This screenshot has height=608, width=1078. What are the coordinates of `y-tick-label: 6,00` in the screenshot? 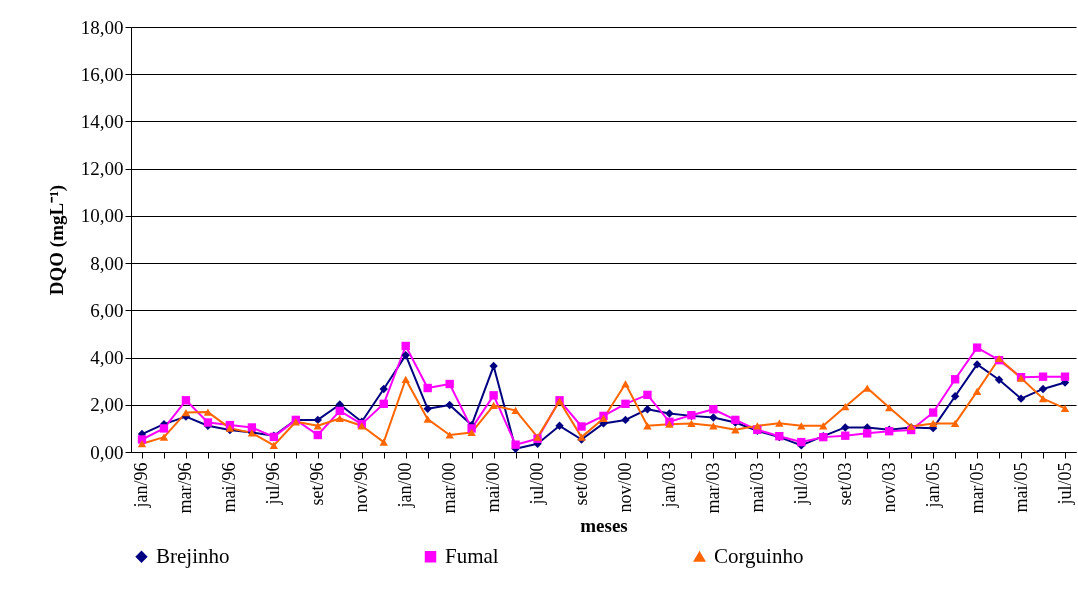 It's located at (107, 310).